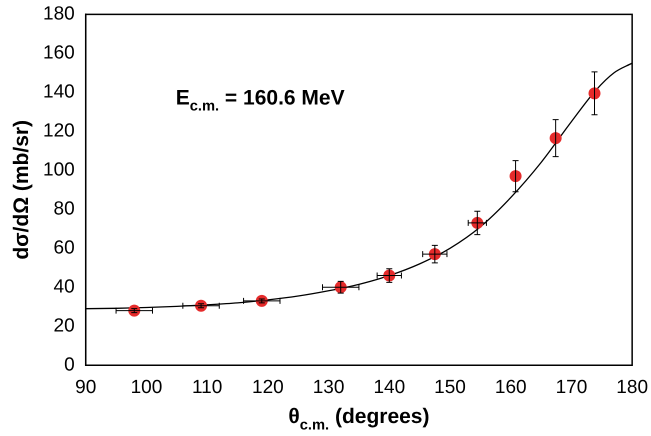 Image resolution: width=651 pixels, height=436 pixels. I want to click on y-tick-label: 160, so click(59, 53).